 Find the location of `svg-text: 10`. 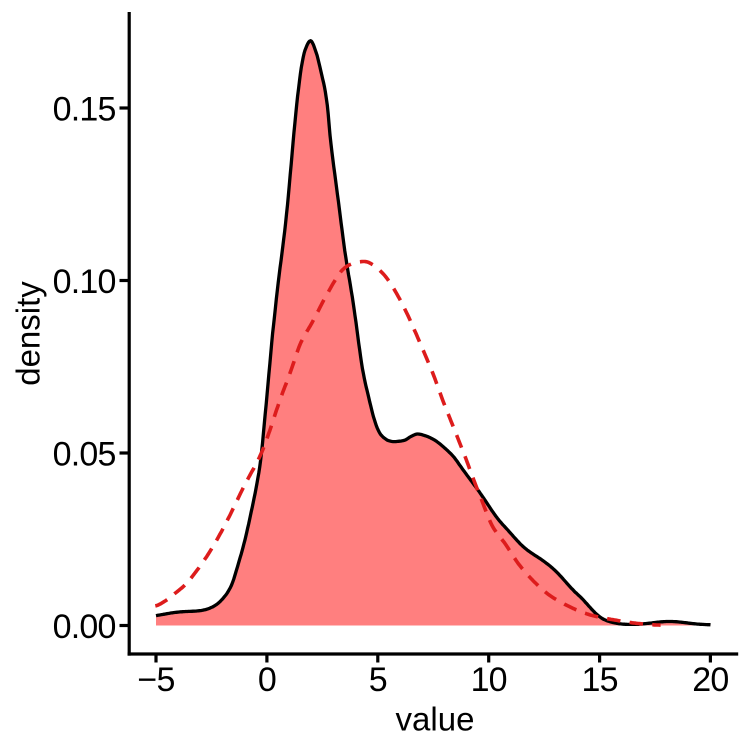

svg-text: 10 is located at coordinates (489, 680).